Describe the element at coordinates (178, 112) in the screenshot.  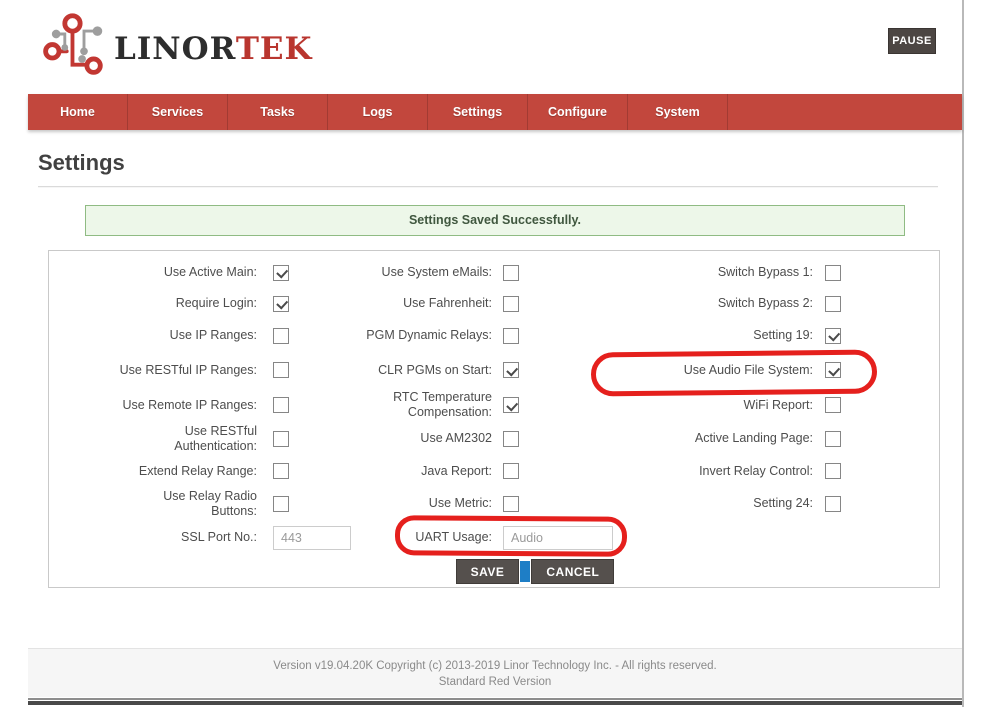
I see `nav-item-services: Services` at that location.